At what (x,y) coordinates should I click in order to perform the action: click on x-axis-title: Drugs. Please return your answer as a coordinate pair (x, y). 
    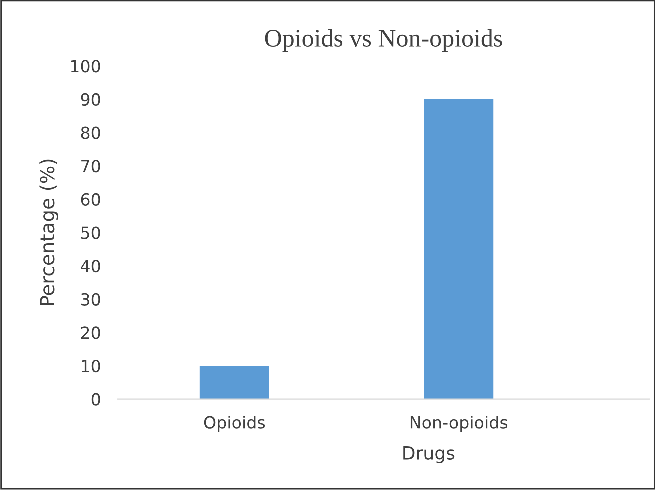
    Looking at the image, I should click on (429, 455).